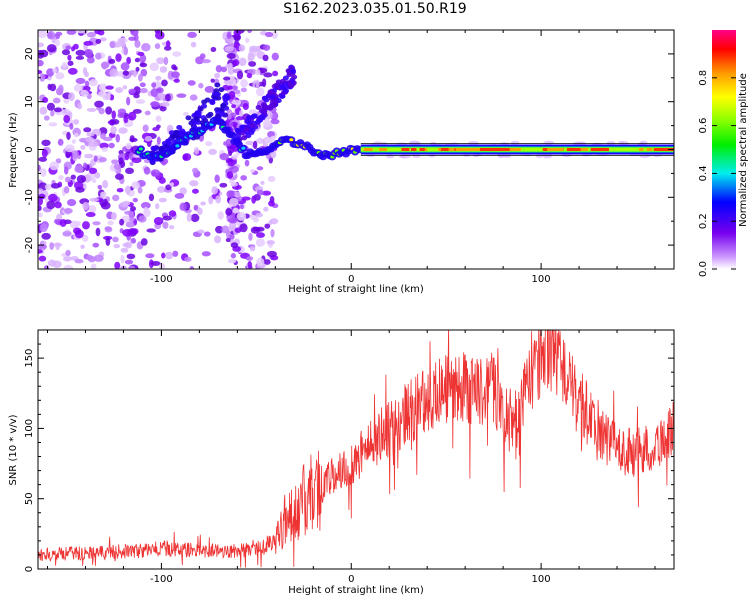 The width and height of the screenshot is (750, 600). What do you see at coordinates (13, 150) in the screenshot?
I see `spectrogram-y-axis-label: Frequency (Hz)` at bounding box center [13, 150].